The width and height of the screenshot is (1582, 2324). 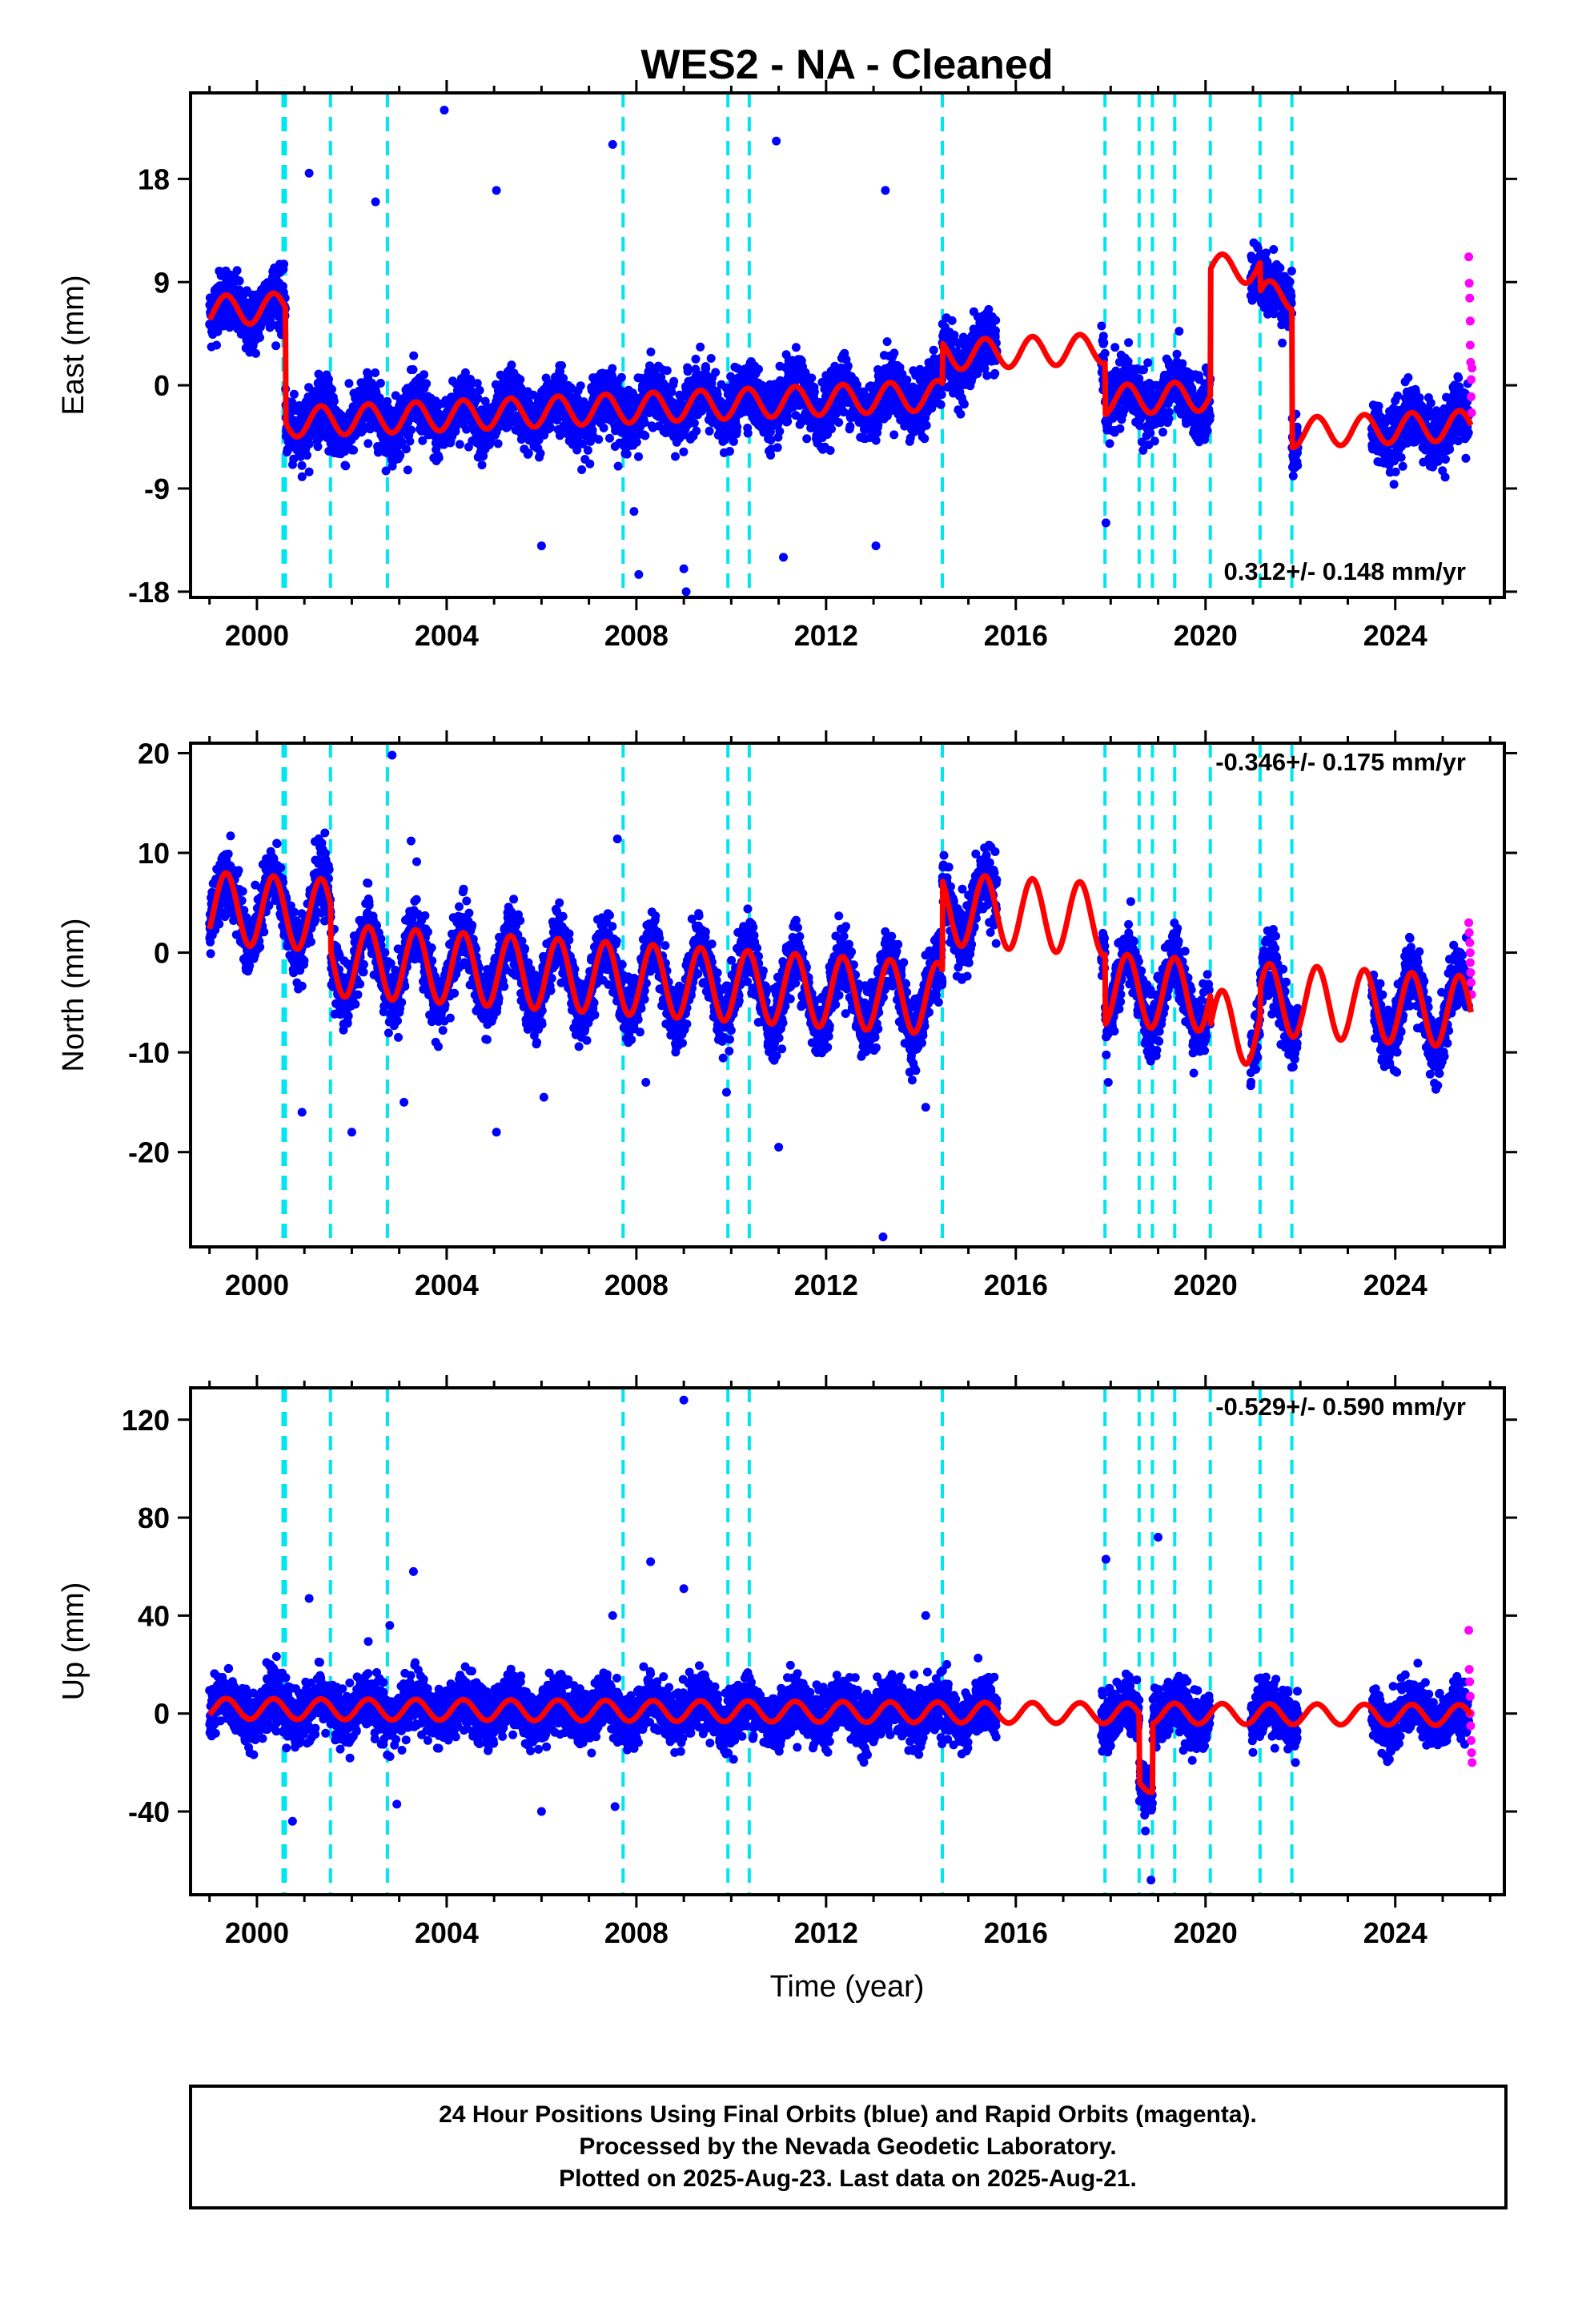 What do you see at coordinates (847, 65) in the screenshot?
I see `chart-title: WES2 - NA - Cleaned` at bounding box center [847, 65].